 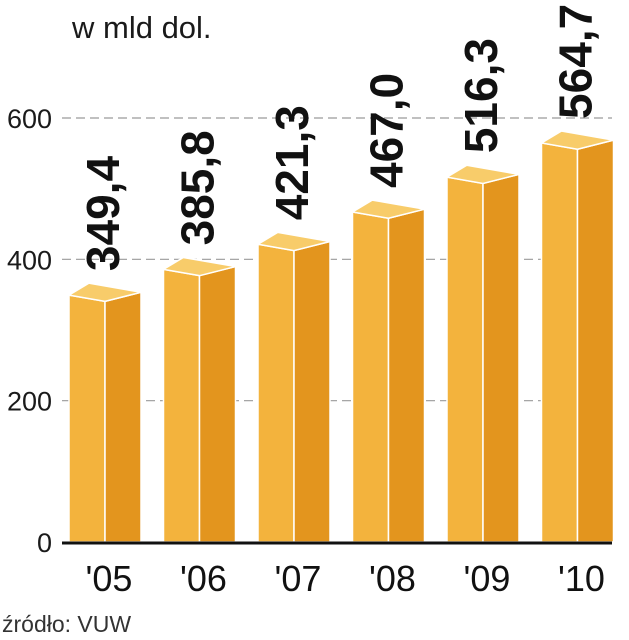 I want to click on x-tick-label: '06, so click(x=203, y=578).